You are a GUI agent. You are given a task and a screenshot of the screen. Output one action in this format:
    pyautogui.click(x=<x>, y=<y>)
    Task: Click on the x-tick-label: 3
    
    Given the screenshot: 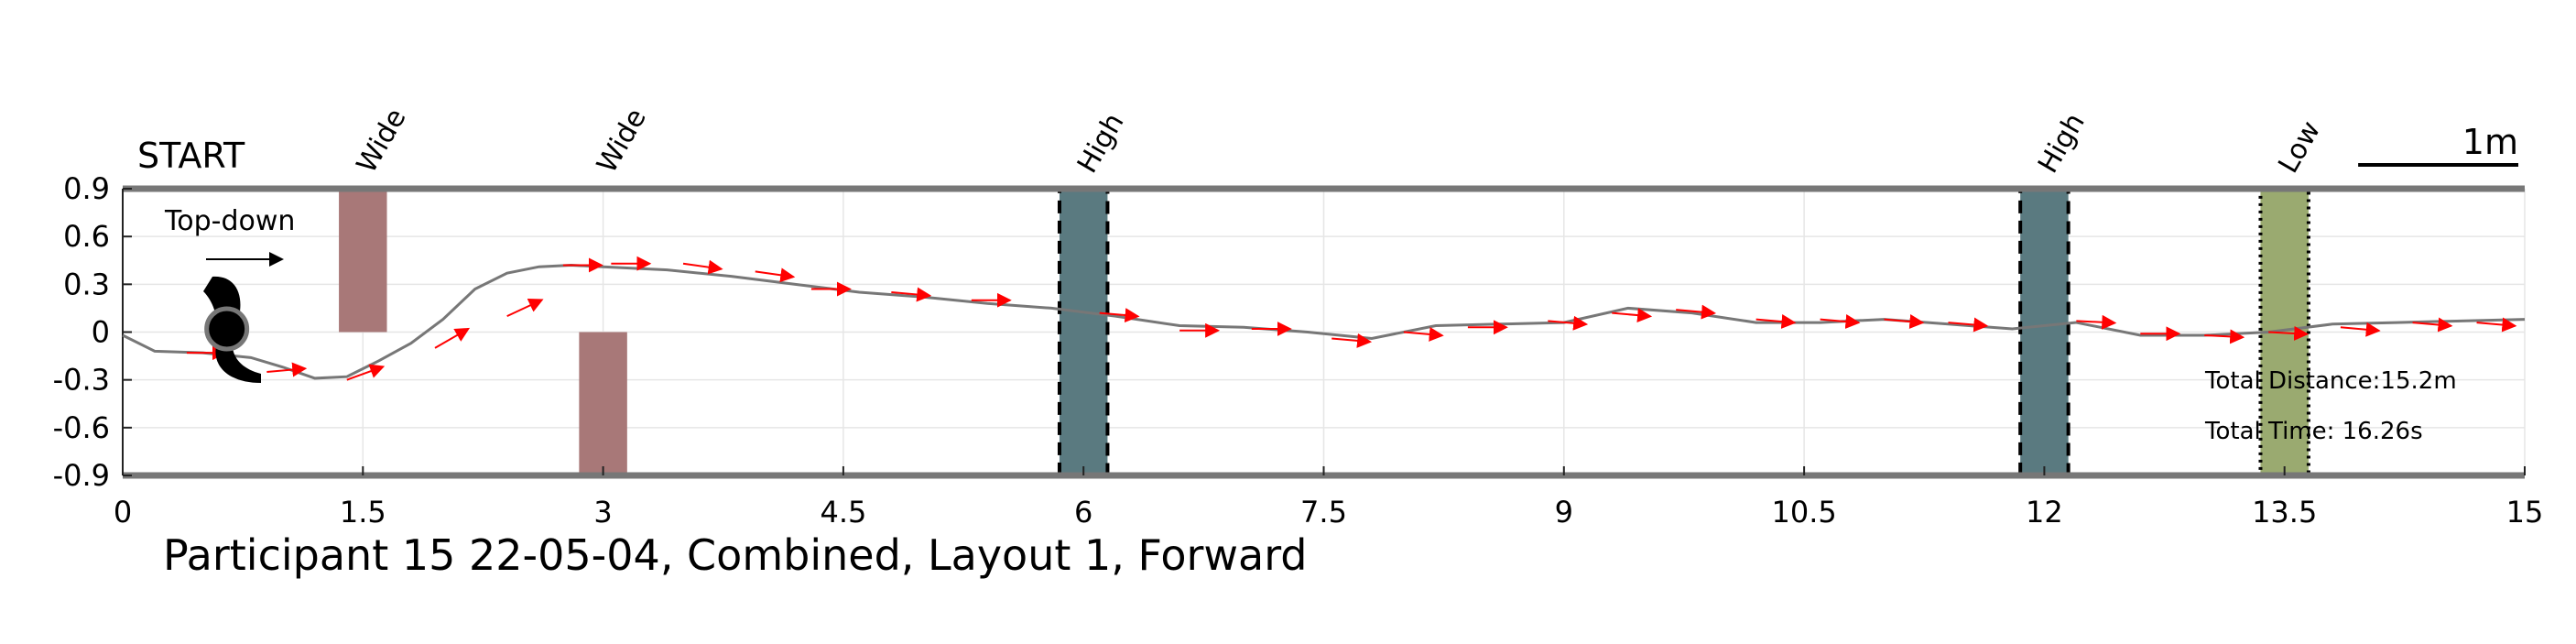 What is the action you would take?
    pyautogui.click(x=602, y=512)
    